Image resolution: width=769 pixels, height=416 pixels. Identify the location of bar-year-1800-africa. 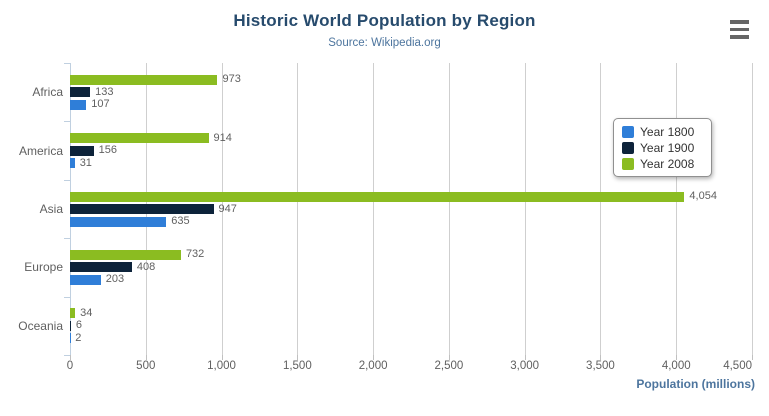
(78, 104).